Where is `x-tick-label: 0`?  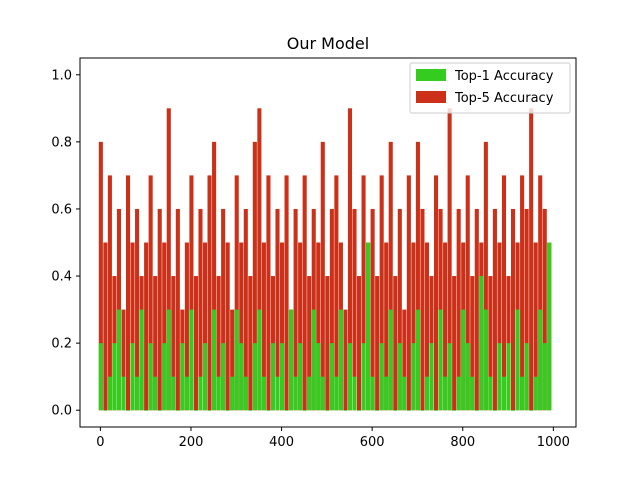
x-tick-label: 0 is located at coordinates (100, 442).